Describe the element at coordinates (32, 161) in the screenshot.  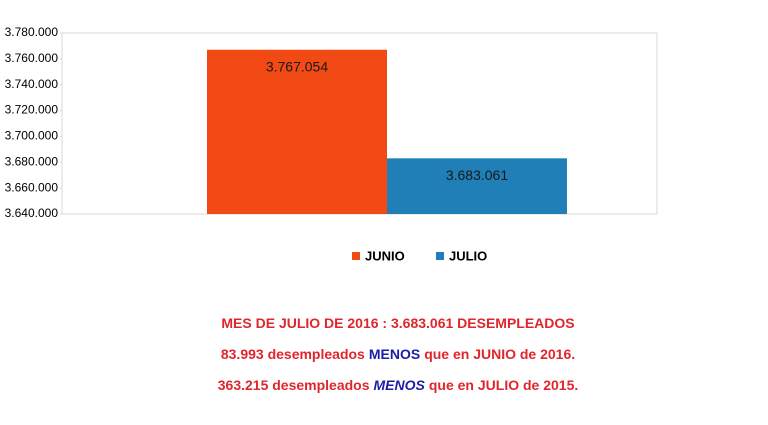
I see `y-tick-label: 3.680.000` at that location.